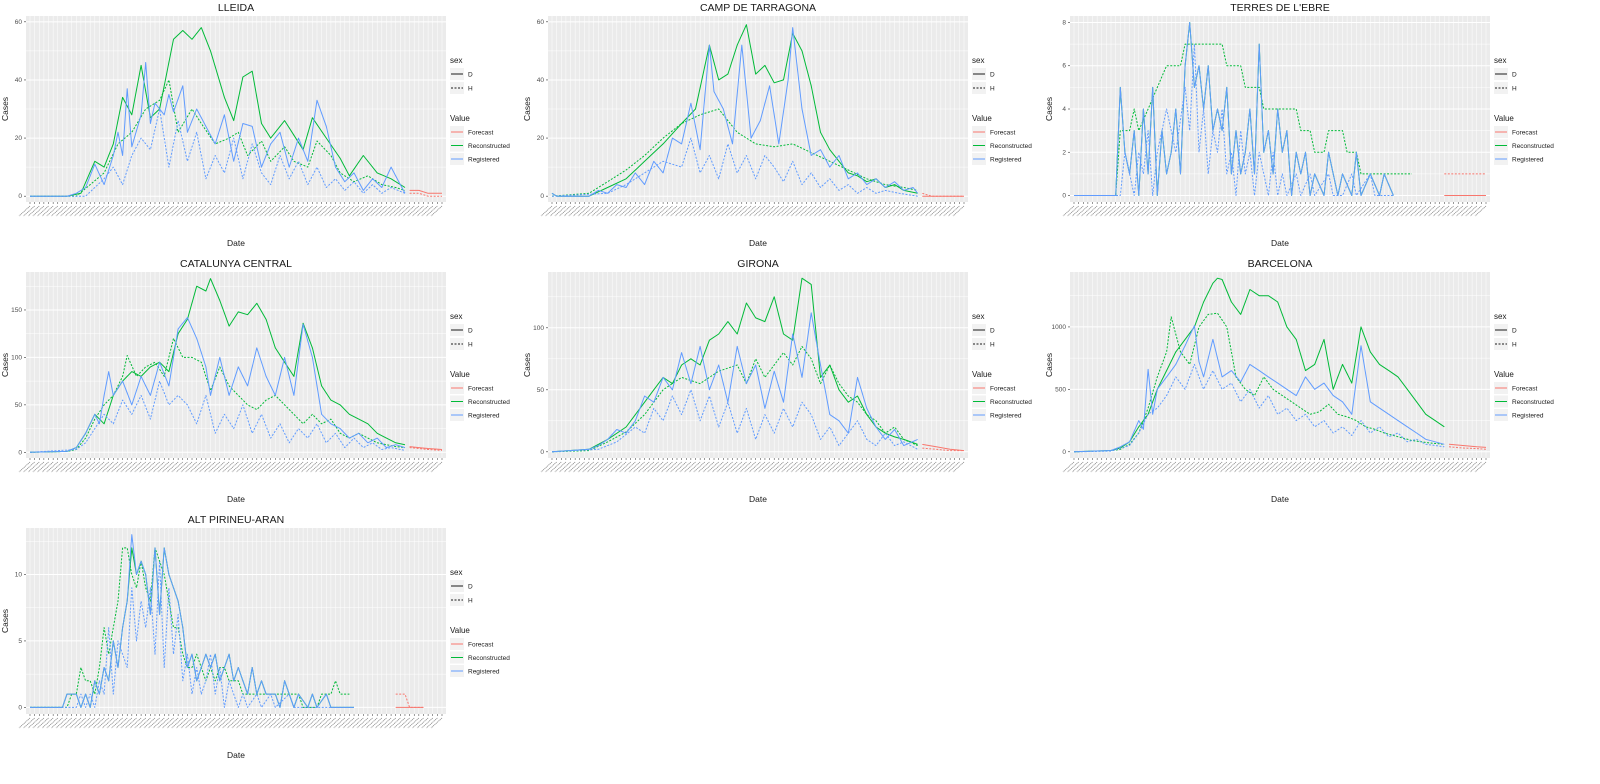  What do you see at coordinates (1064, 152) in the screenshot?
I see `y-tick-label: 2` at bounding box center [1064, 152].